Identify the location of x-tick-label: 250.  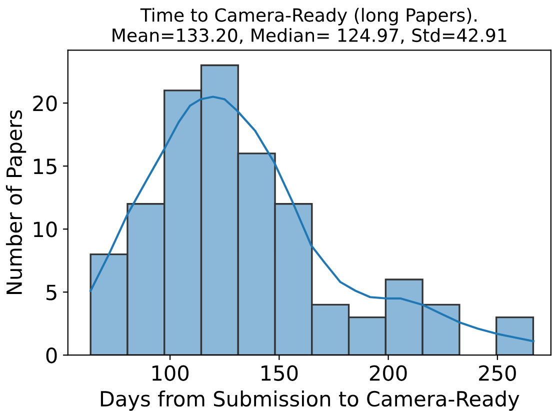
(497, 373).